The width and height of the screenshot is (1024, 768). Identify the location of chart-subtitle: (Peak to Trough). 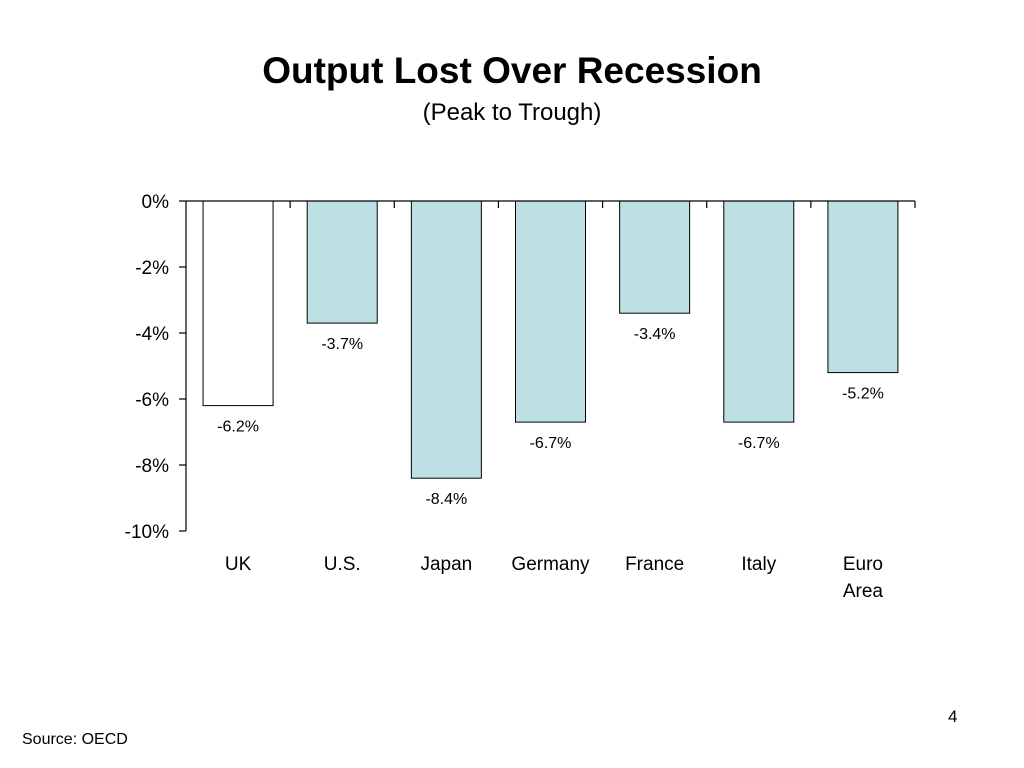
(512, 112).